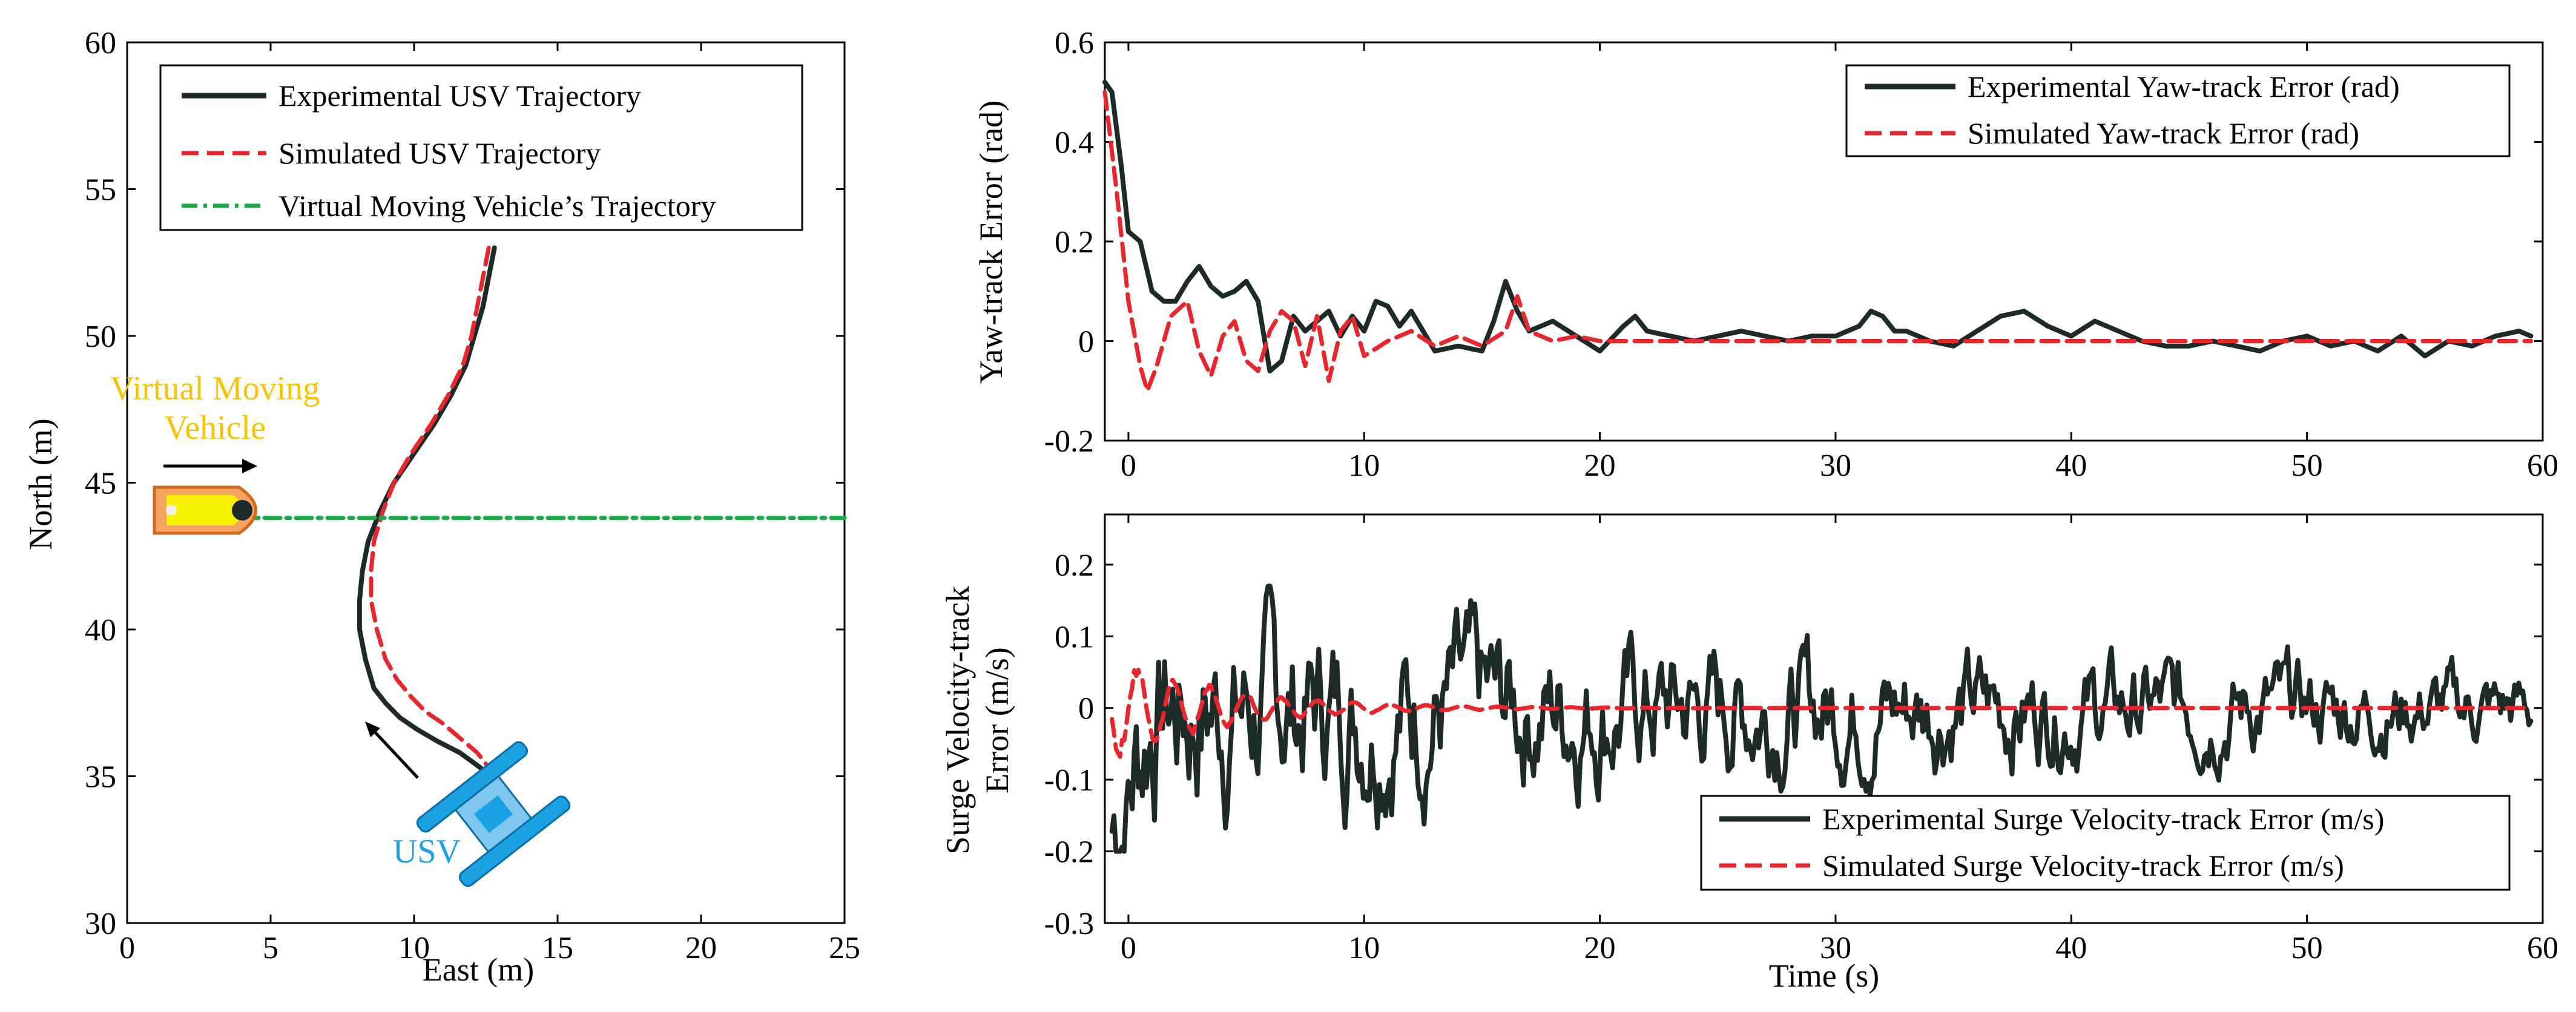 Image resolution: width=2576 pixels, height=1012 pixels. Describe the element at coordinates (210, 466) in the screenshot. I see `vehicle-direction-arrow` at that location.